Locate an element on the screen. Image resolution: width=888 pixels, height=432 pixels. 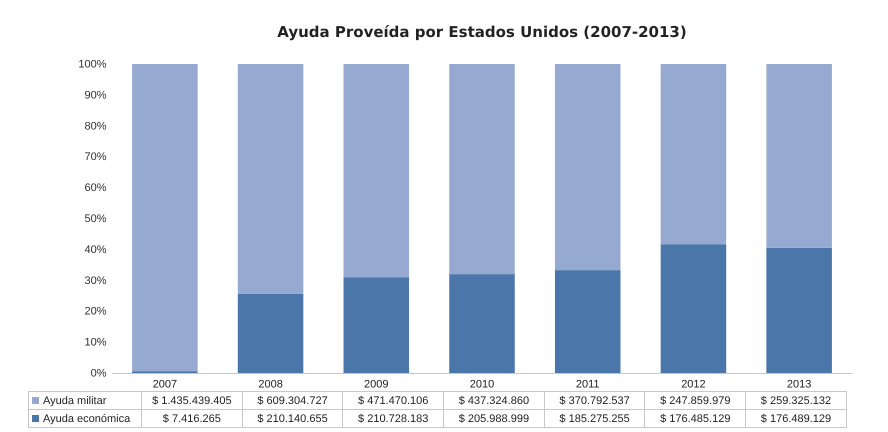
x-tick-label: 2011 is located at coordinates (588, 384).